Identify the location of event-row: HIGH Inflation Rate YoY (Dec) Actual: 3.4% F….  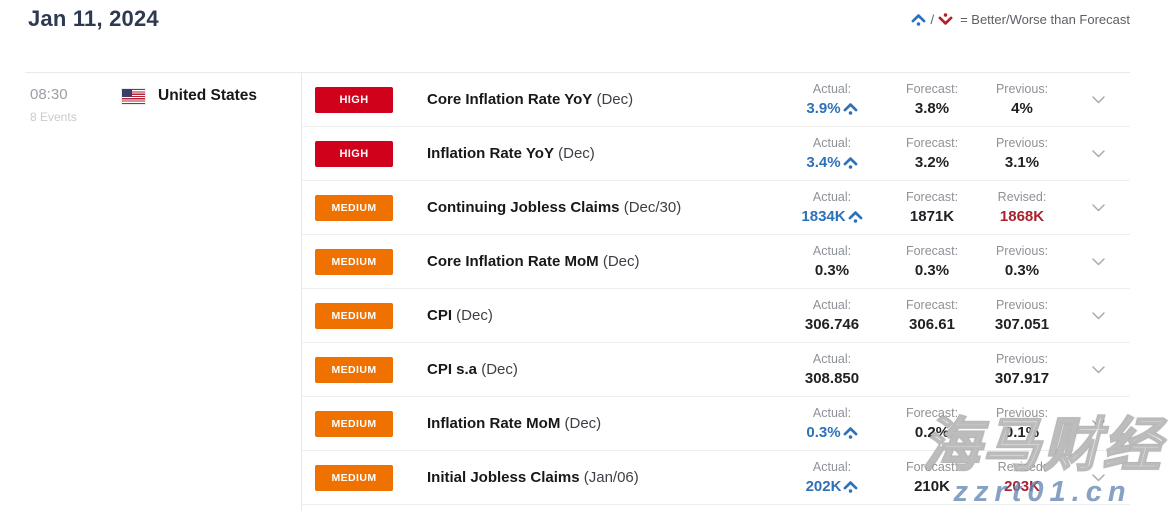
(716, 154).